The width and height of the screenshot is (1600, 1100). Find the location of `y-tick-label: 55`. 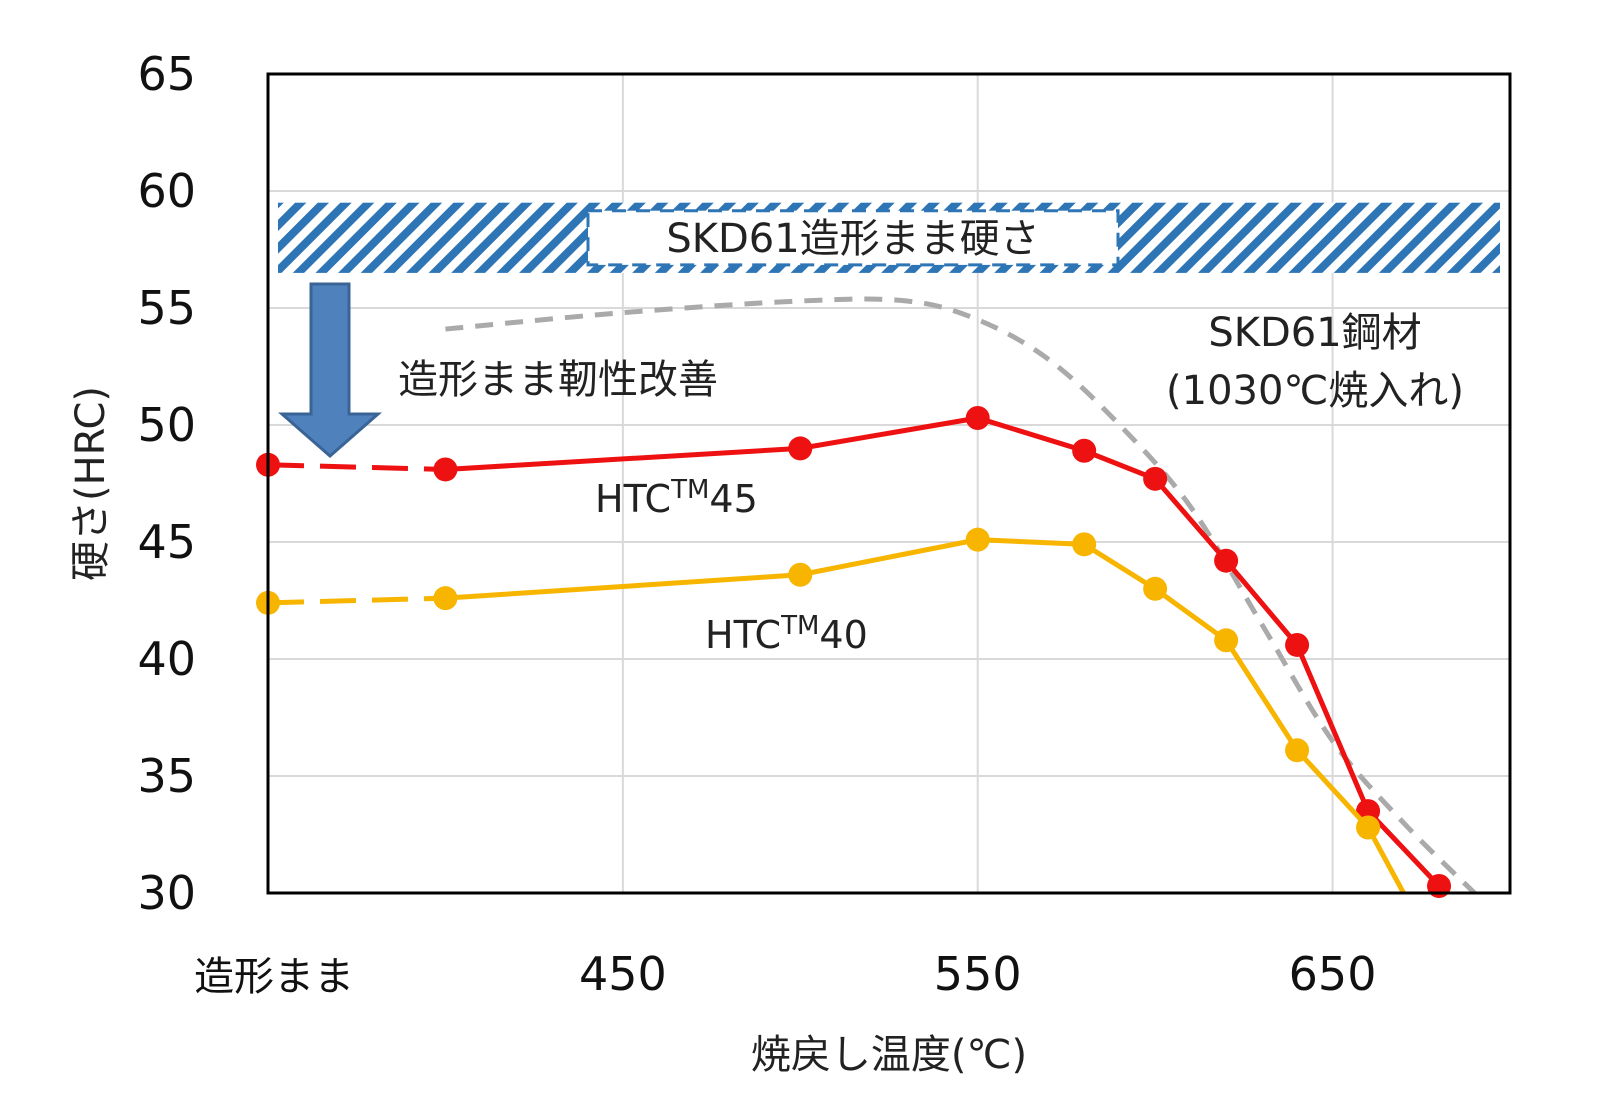

y-tick-label: 55 is located at coordinates (166, 308).